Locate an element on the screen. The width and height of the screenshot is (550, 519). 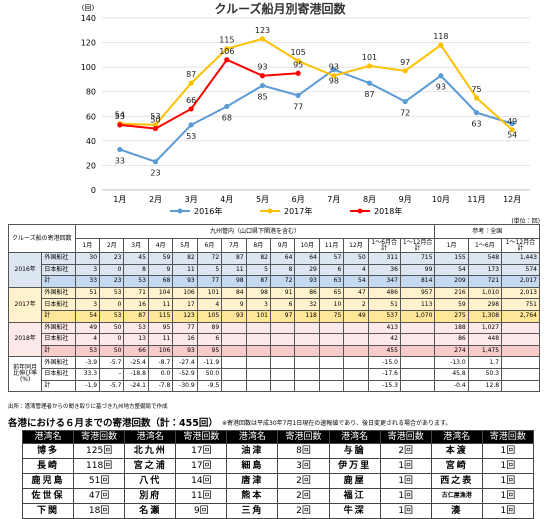
cell: 51 is located at coordinates (384, 304).